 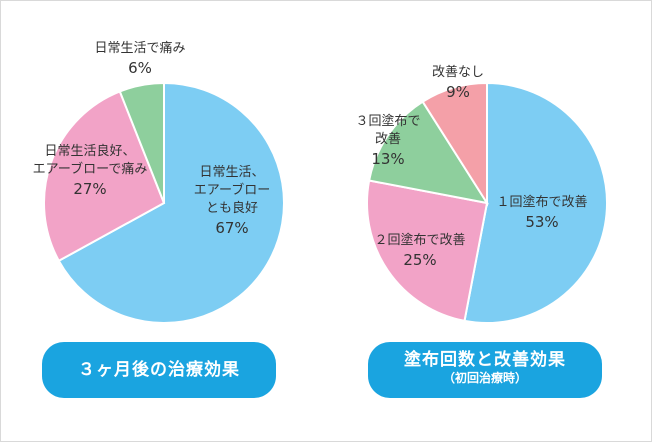 I want to click on slice-value-label-0-1: 27%, so click(x=89, y=189).